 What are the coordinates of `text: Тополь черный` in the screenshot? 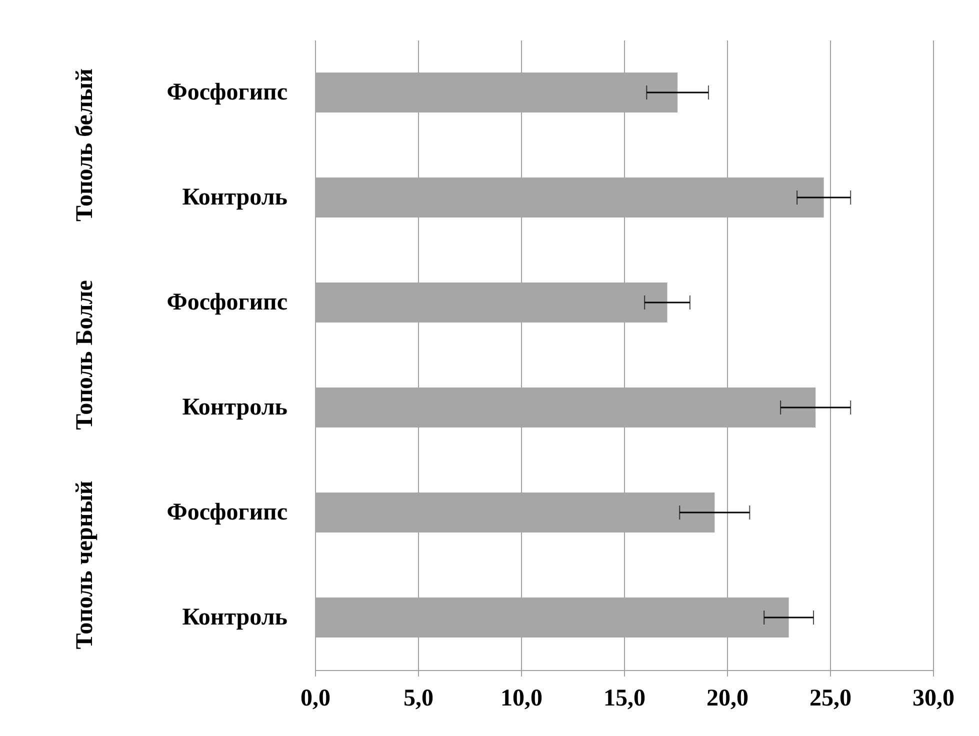 It's located at (85, 565).